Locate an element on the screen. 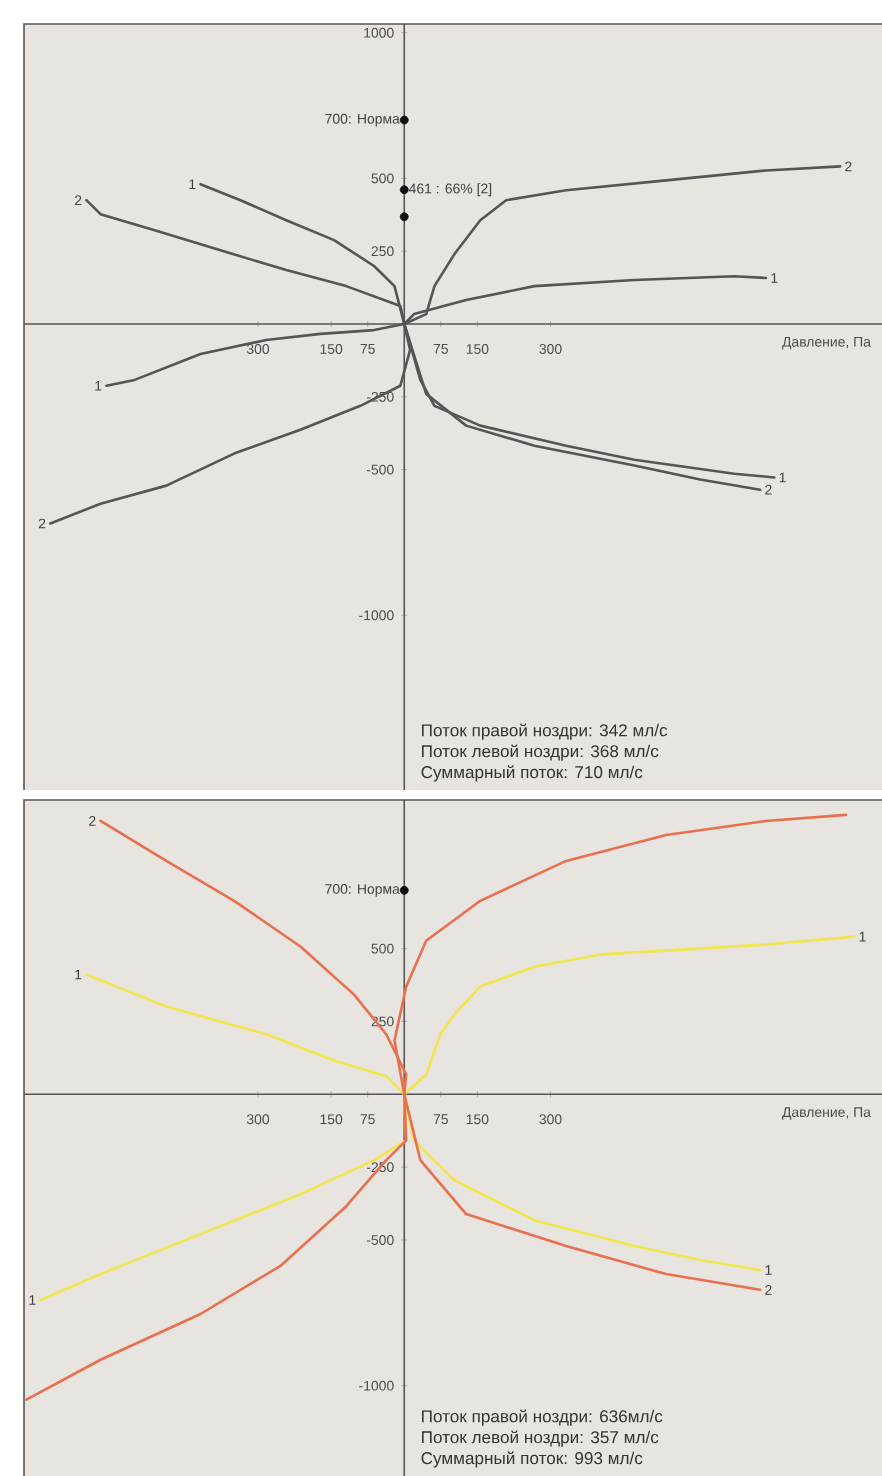 This screenshot has height=1476, width=882. annotation: Поток левой ноздри: 357 мл/с is located at coordinates (540, 1438).